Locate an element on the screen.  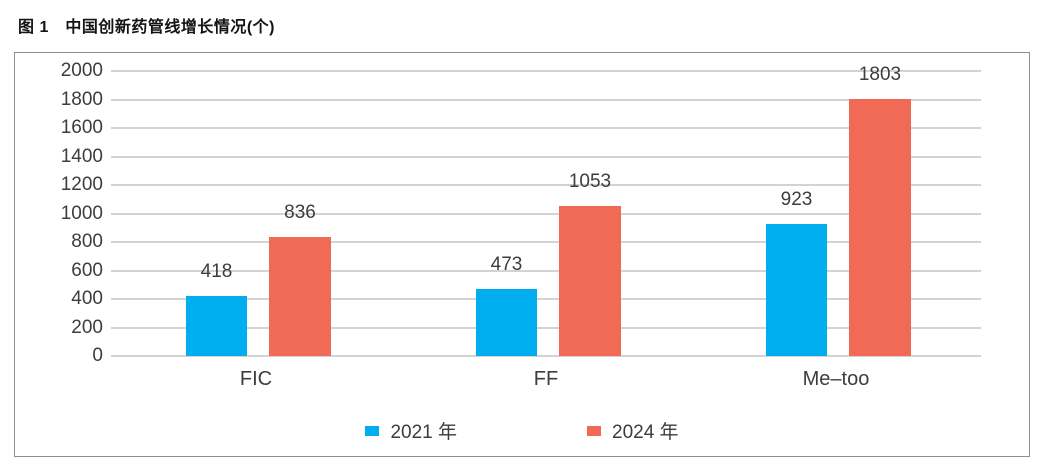
legend-item-2024 年: 2024 年 is located at coordinates (633, 430).